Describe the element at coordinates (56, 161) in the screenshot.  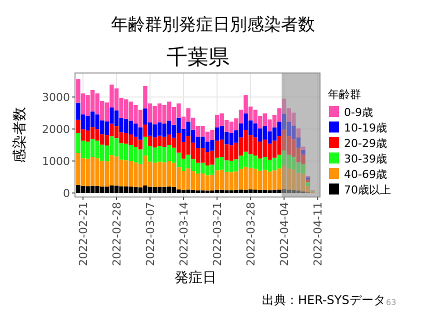
I see `y-tick-label: 1000` at that location.